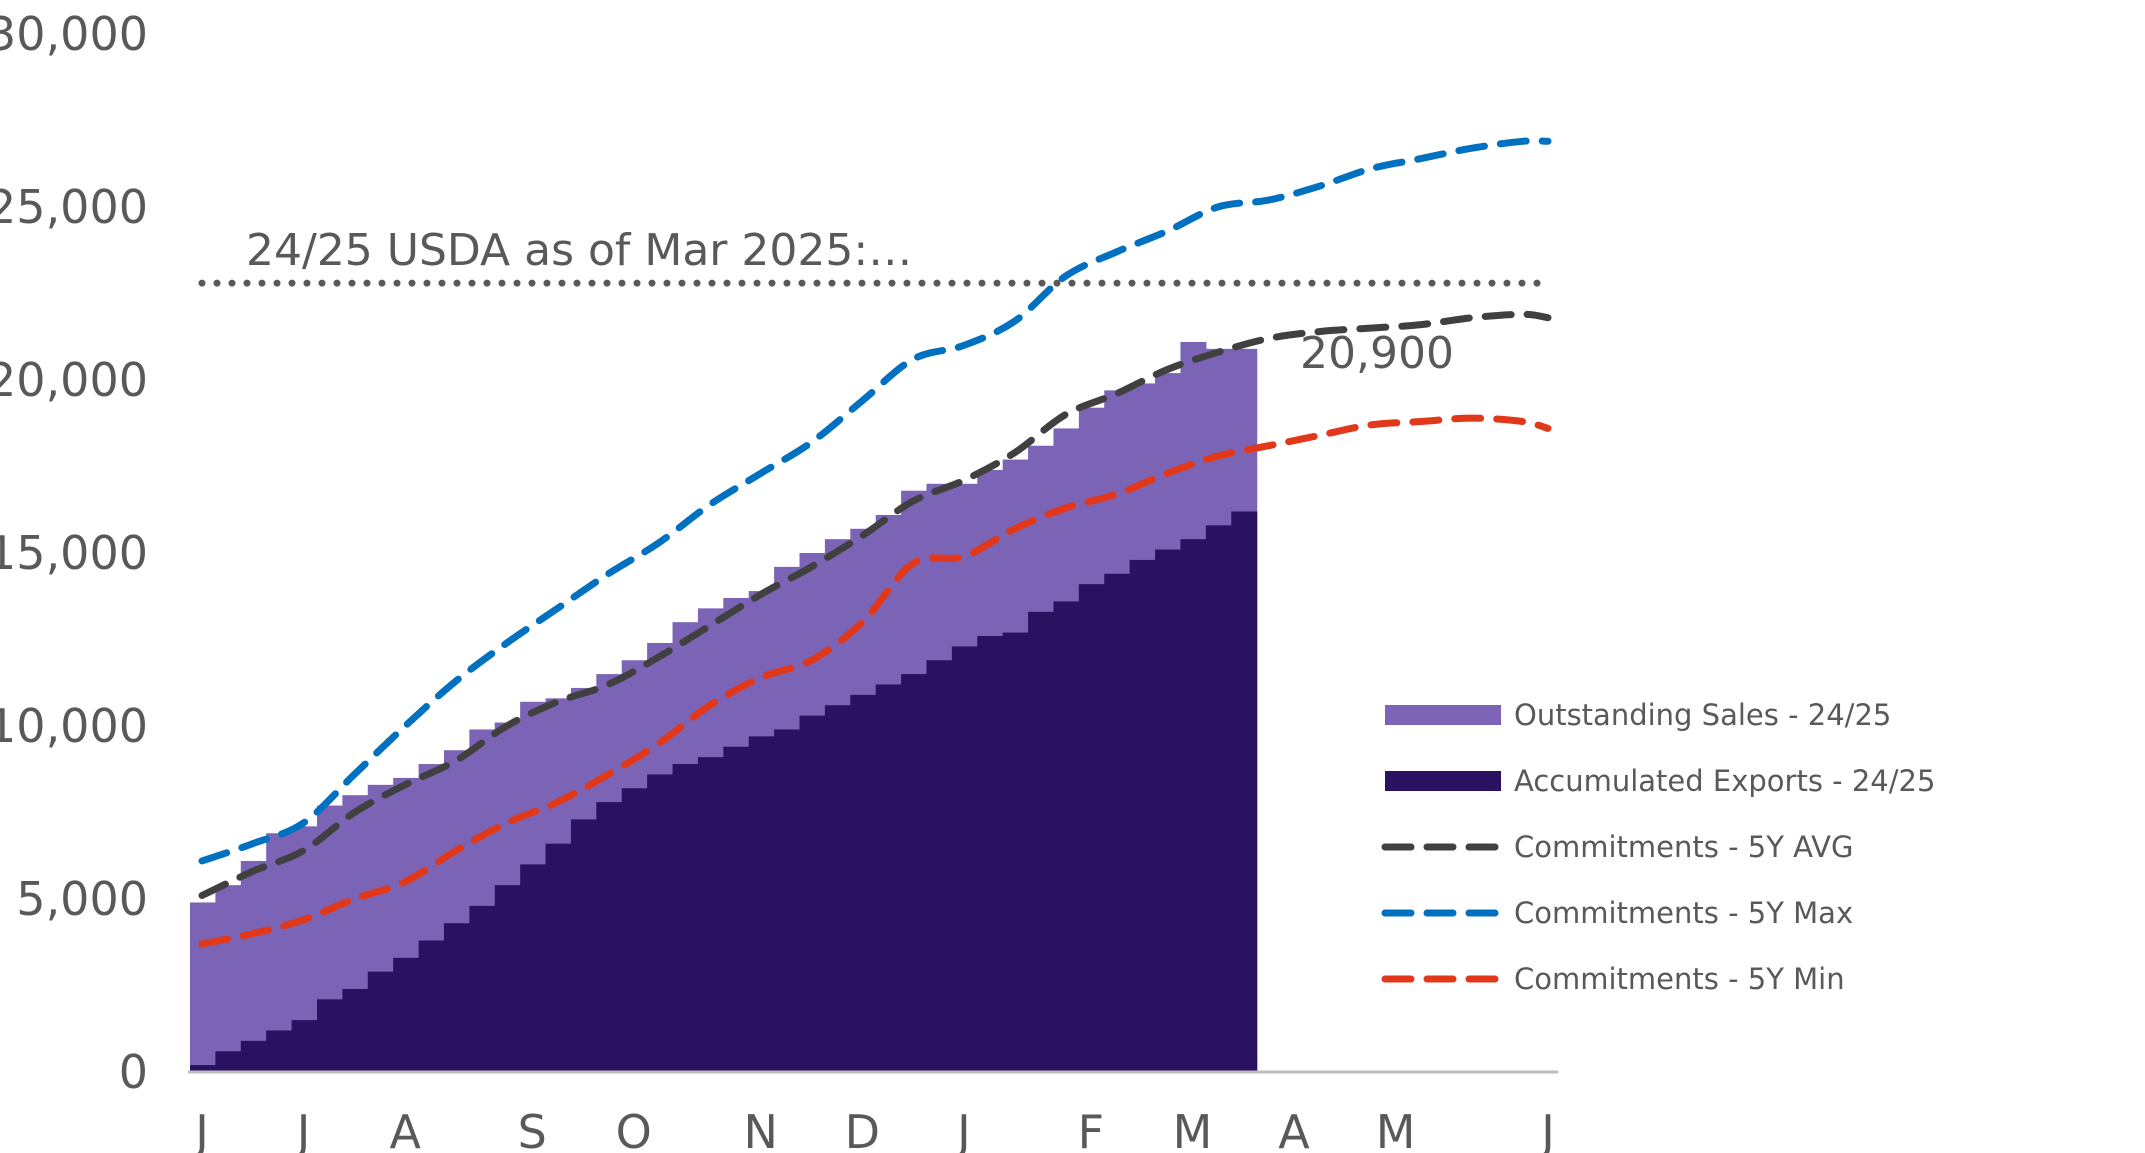 The width and height of the screenshot is (2145, 1153). What do you see at coordinates (133, 1072) in the screenshot?
I see `y-tick-label: 0` at bounding box center [133, 1072].